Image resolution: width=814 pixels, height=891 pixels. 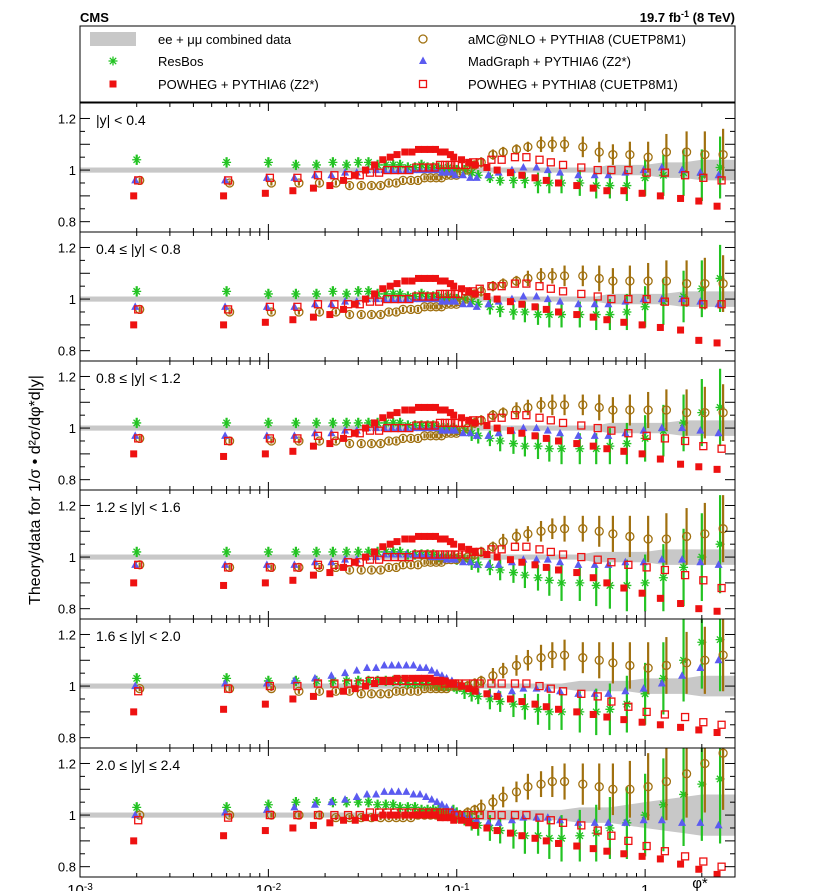 What do you see at coordinates (573, 84) in the screenshot?
I see `legend-label-pow8: POWHEG + PYTHIA8 (CUETP8M1)` at bounding box center [573, 84].